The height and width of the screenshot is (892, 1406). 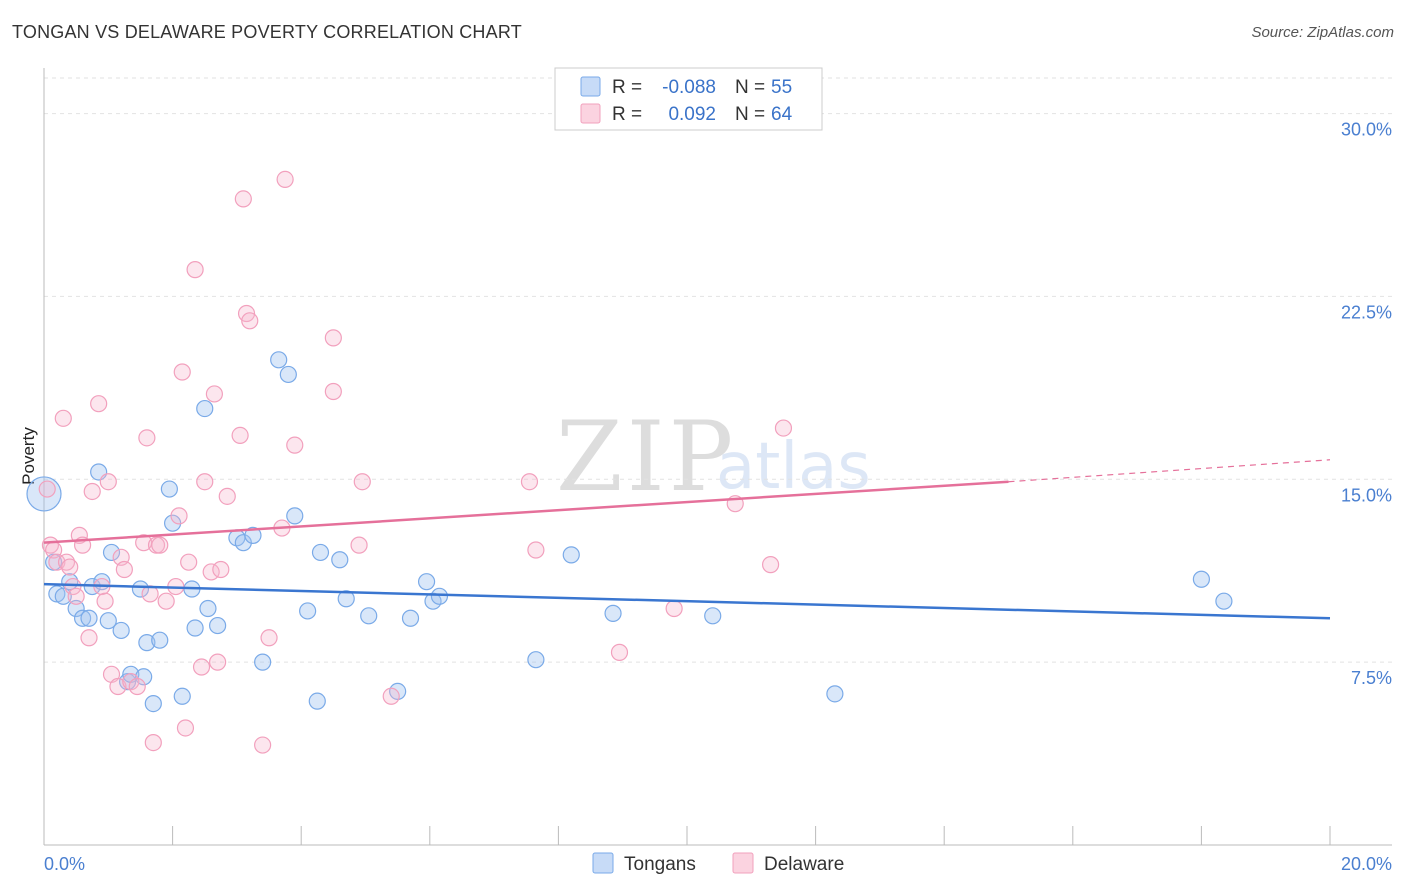 What do you see at coordinates (590, 113) in the screenshot?
I see `legend-swatch-delaware` at bounding box center [590, 113].